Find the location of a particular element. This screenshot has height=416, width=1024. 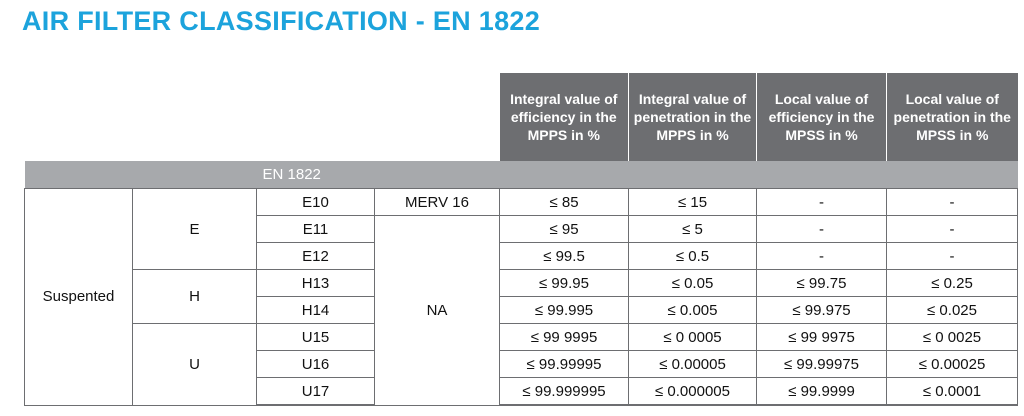

filter-class-cell: H13 is located at coordinates (315, 283).